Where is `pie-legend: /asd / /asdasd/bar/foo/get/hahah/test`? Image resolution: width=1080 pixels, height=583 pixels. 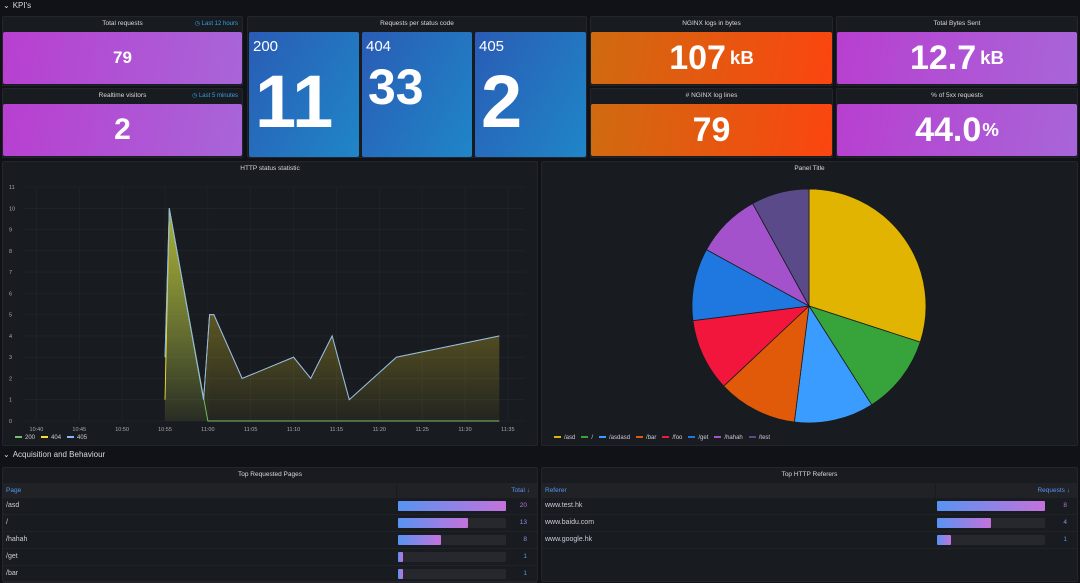
pie-legend: /asd / /asdasd/bar/foo/get/hahah/test is located at coordinates (662, 438).